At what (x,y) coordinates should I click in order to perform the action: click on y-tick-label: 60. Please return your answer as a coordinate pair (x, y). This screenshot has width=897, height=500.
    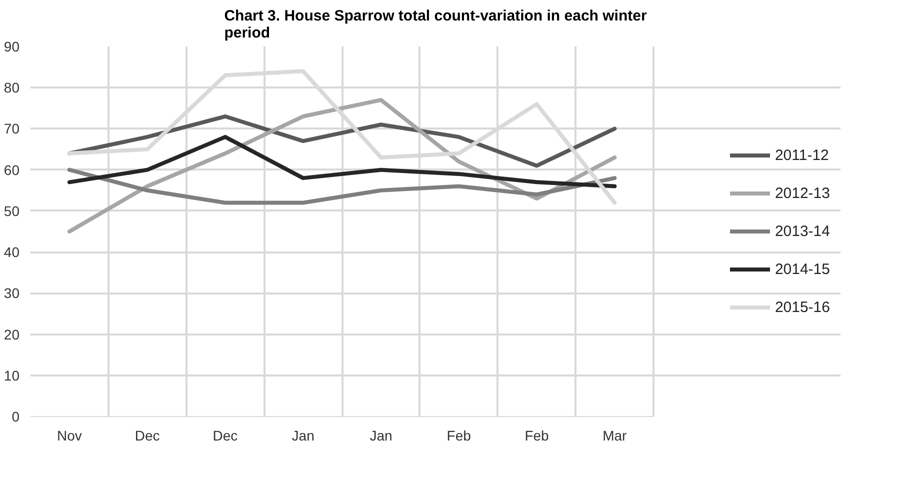
    Looking at the image, I should click on (12, 170).